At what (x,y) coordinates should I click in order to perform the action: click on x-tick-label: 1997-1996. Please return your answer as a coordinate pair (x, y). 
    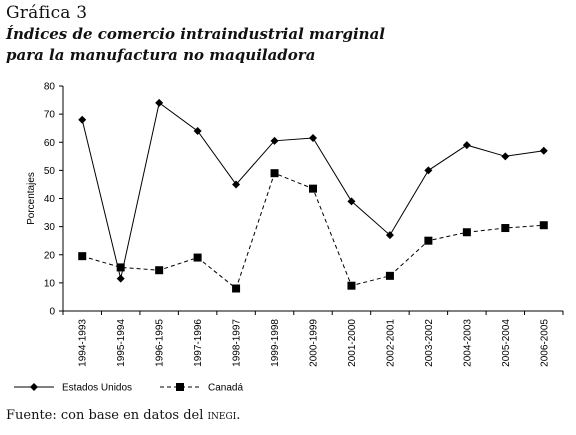
    Looking at the image, I should click on (198, 343).